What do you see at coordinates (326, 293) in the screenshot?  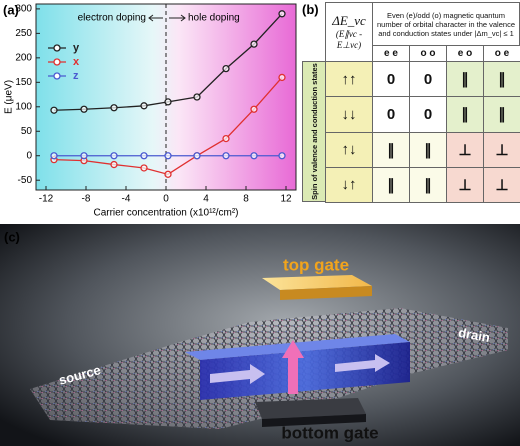 I see `top-gate-front` at bounding box center [326, 293].